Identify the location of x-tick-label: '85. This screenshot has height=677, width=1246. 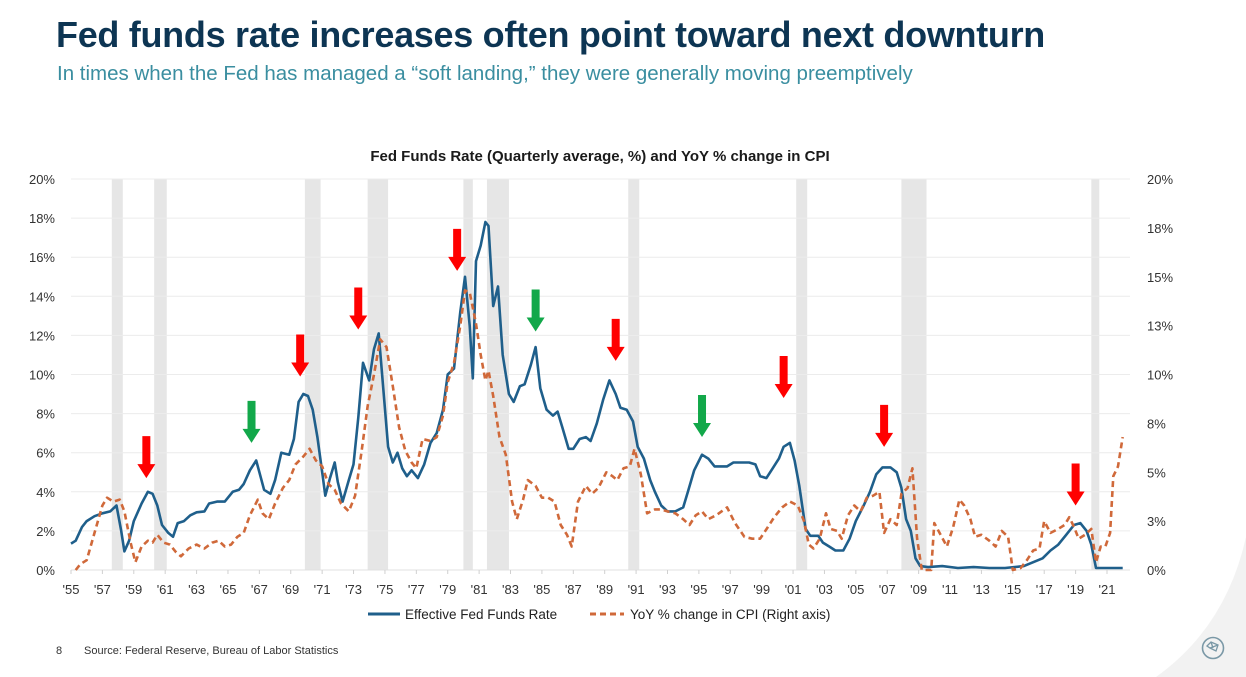
(541, 589).